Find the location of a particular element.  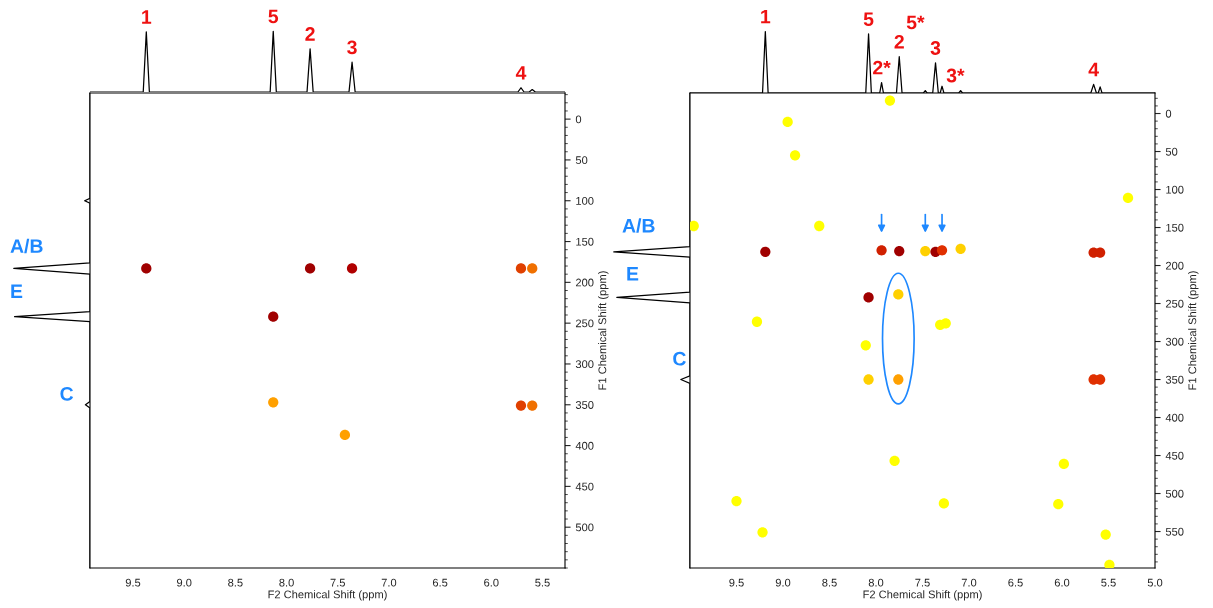

annotation: 2* is located at coordinates (882, 67).